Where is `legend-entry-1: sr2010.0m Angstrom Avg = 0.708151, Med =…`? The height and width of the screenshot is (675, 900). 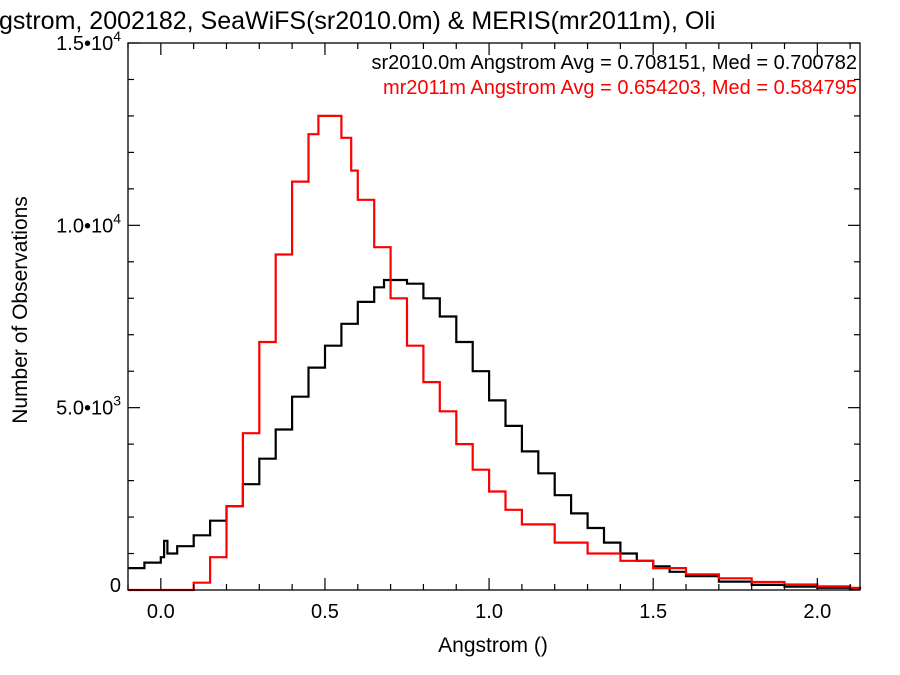 legend-entry-1: sr2010.0m Angstrom Avg = 0.708151, Med =… is located at coordinates (614, 63).